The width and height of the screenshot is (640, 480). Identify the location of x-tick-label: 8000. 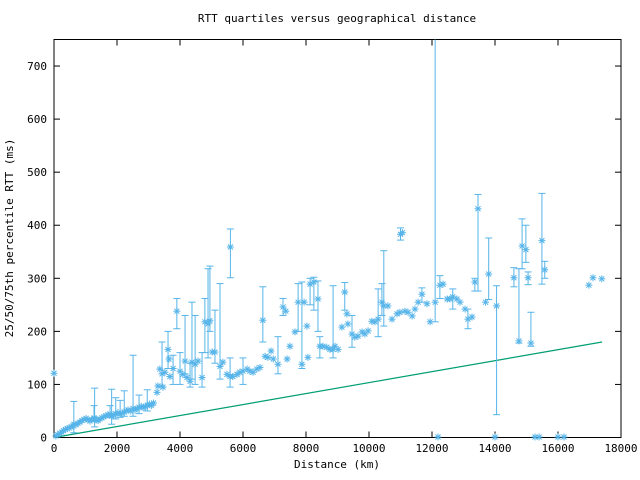
(306, 448).